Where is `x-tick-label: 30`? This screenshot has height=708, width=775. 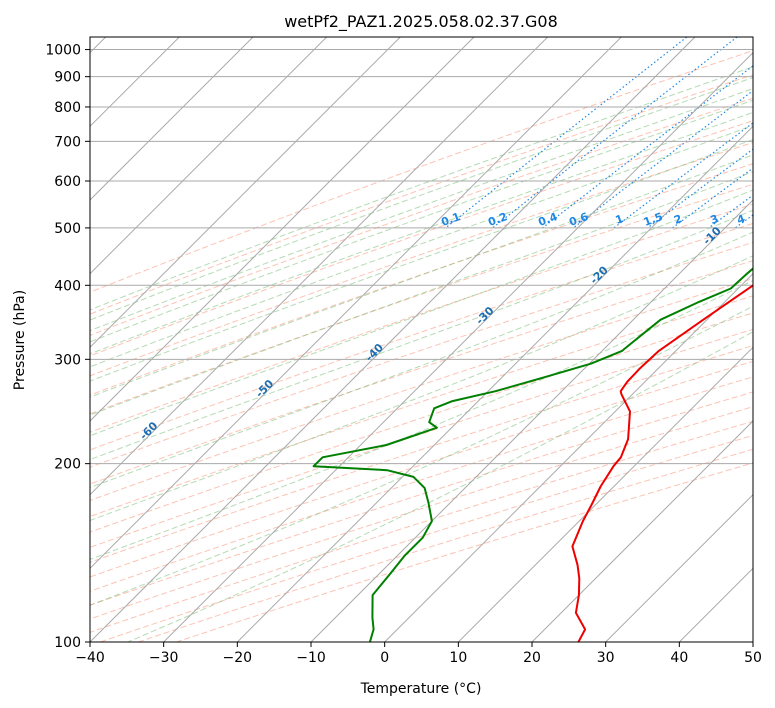
x-tick-label: 30 is located at coordinates (606, 658).